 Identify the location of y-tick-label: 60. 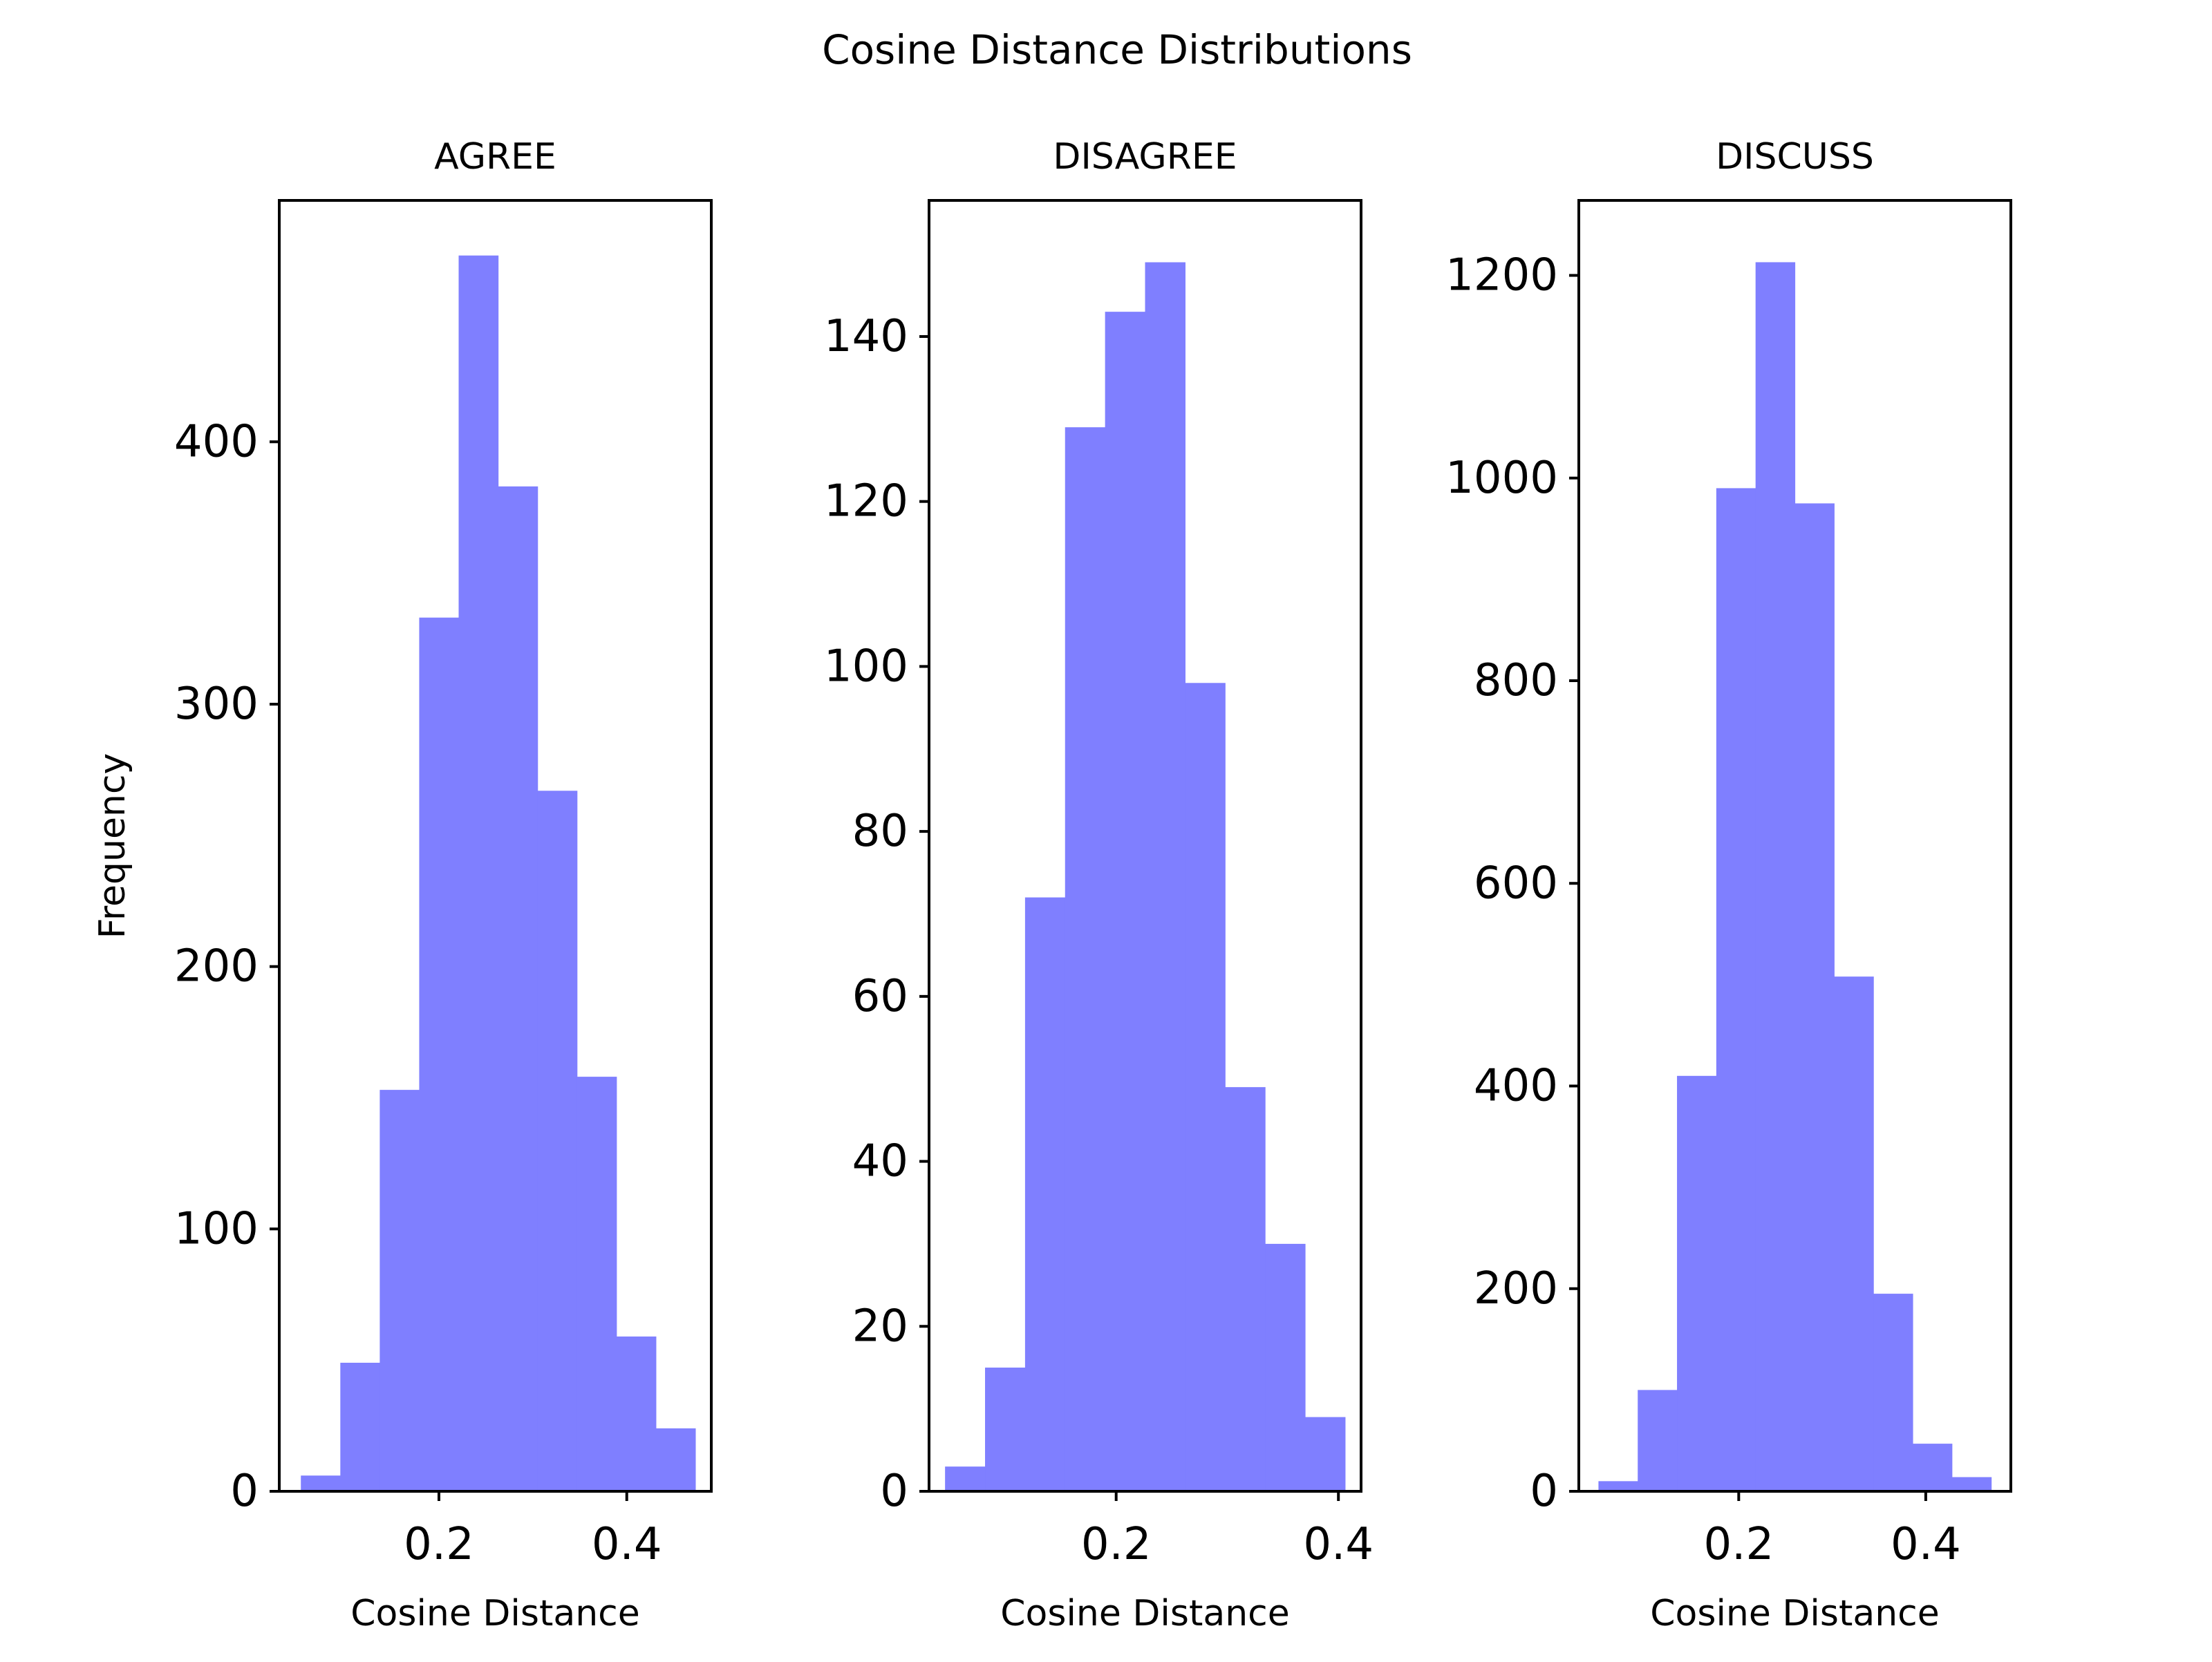
(880, 996).